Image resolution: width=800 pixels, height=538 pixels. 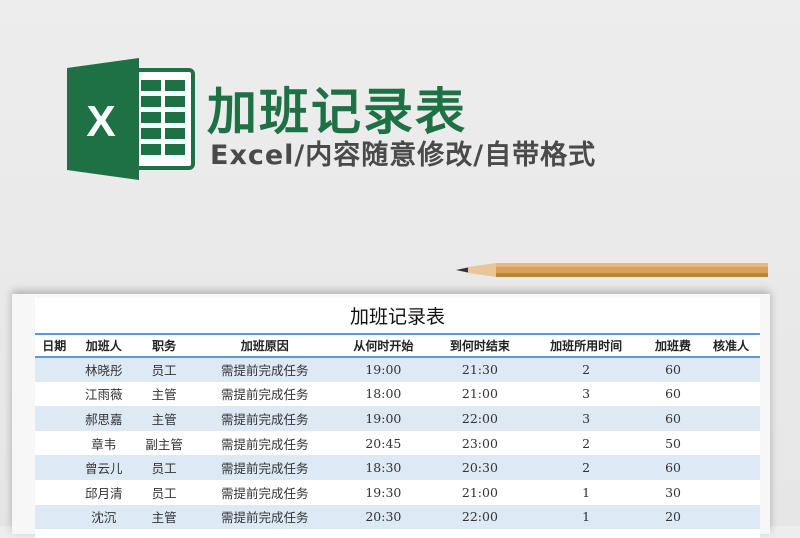 What do you see at coordinates (479, 443) in the screenshot?
I see `table-cell: 23:00` at bounding box center [479, 443].